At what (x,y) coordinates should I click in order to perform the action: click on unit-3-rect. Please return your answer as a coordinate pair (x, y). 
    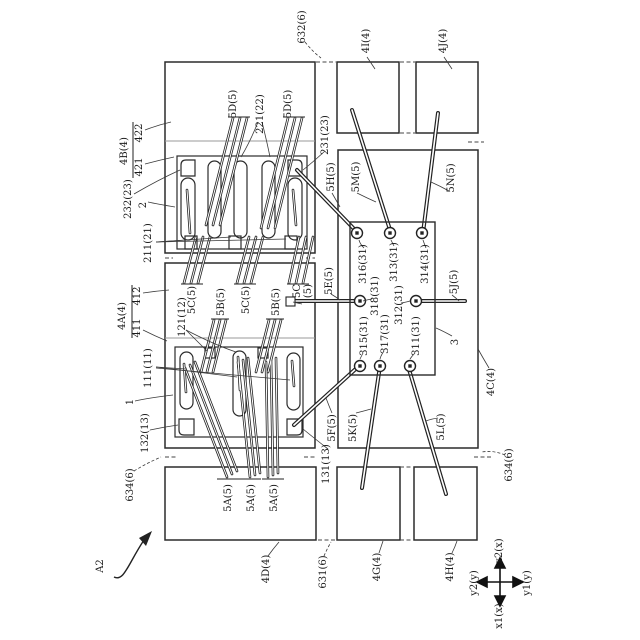
    Looking at the image, I should click on (392, 298).